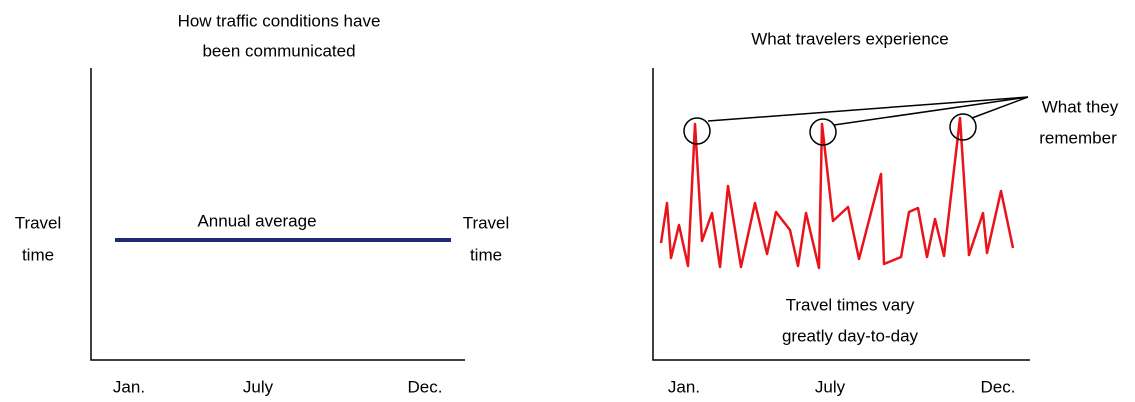 The image size is (1135, 402). Describe the element at coordinates (837, 193) in the screenshot. I see `travel-time-line` at that location.